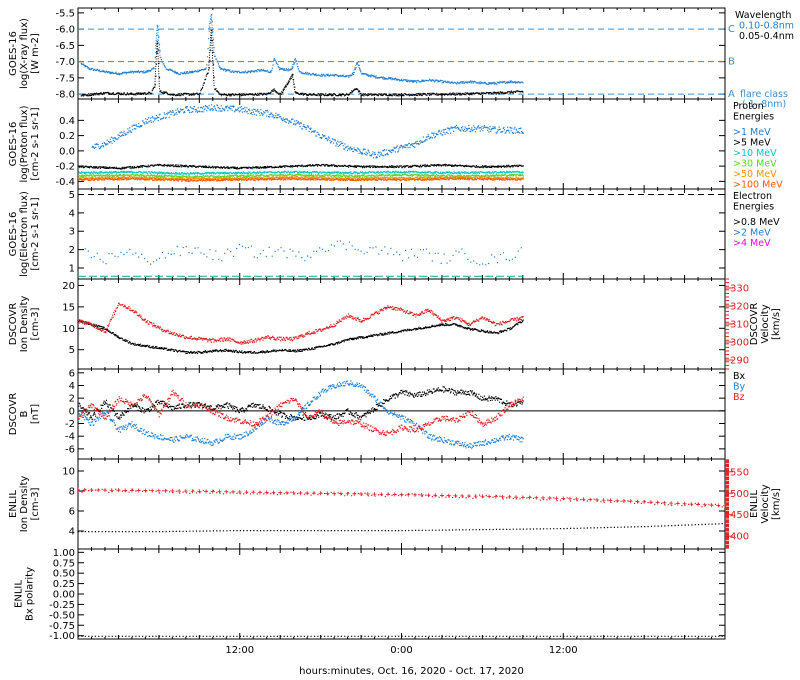  What do you see at coordinates (65, 78) in the screenshot?
I see `y-tick-label: -7.5` at bounding box center [65, 78].